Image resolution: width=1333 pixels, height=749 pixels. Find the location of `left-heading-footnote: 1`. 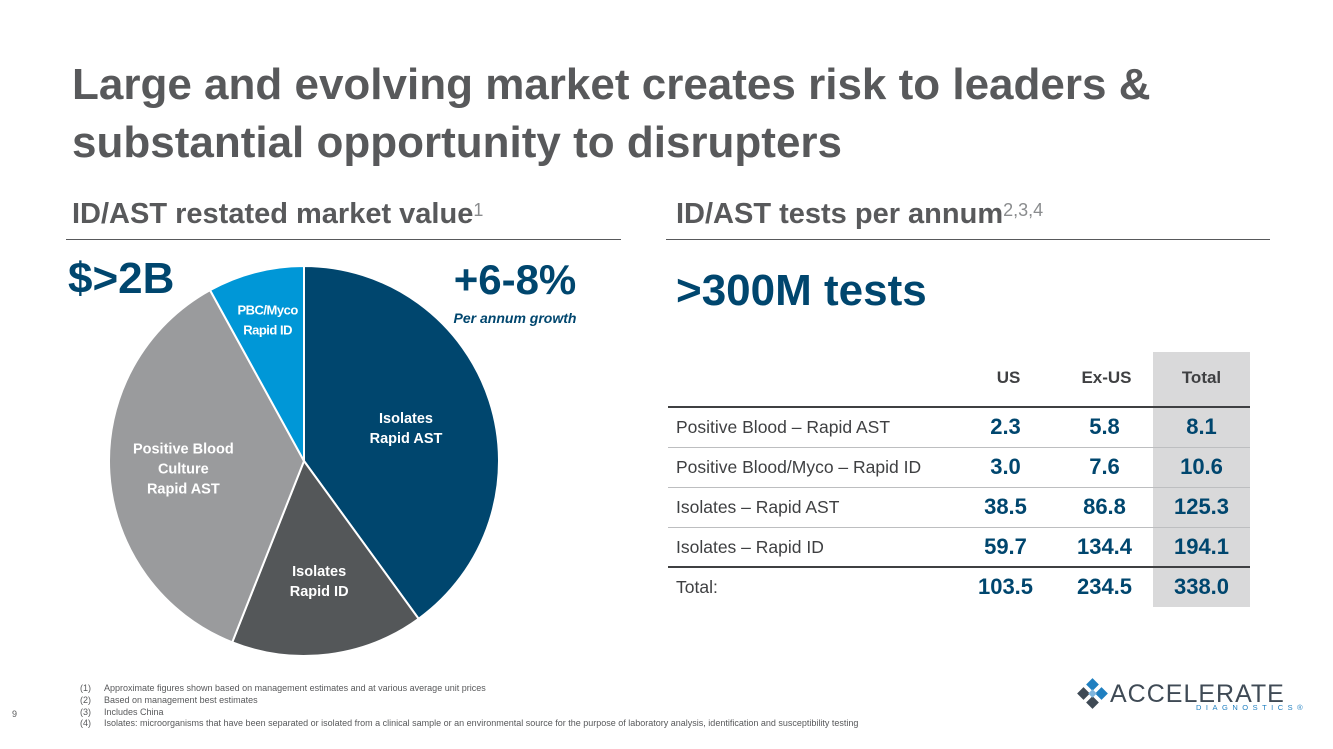

left-heading-footnote: 1 is located at coordinates (478, 210).